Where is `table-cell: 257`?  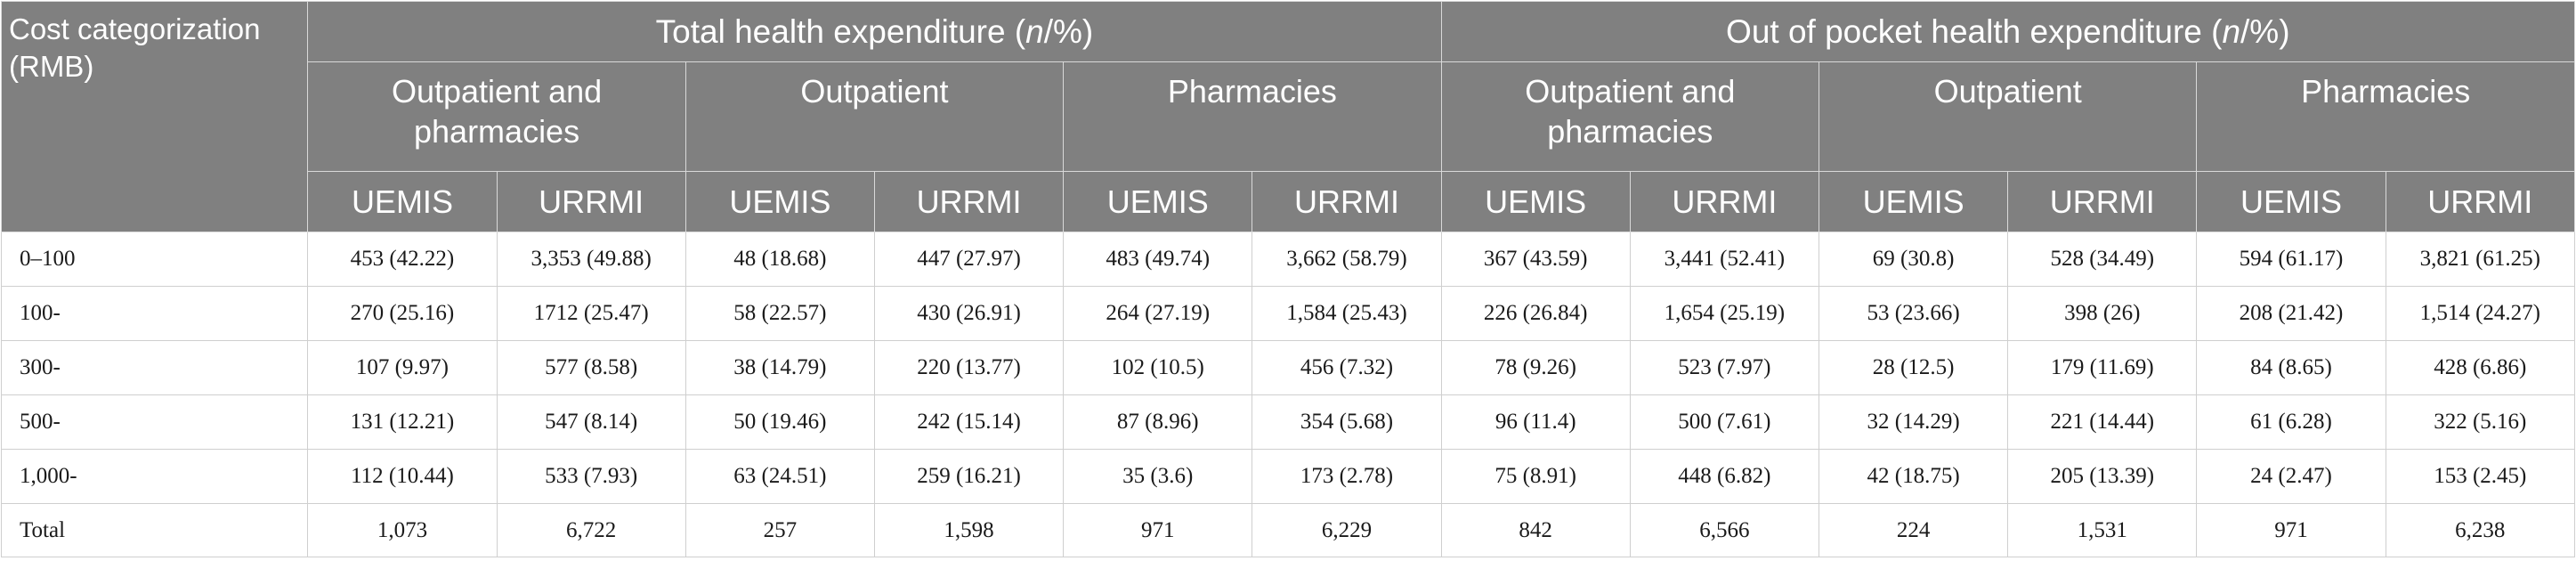 table-cell: 257 is located at coordinates (780, 530).